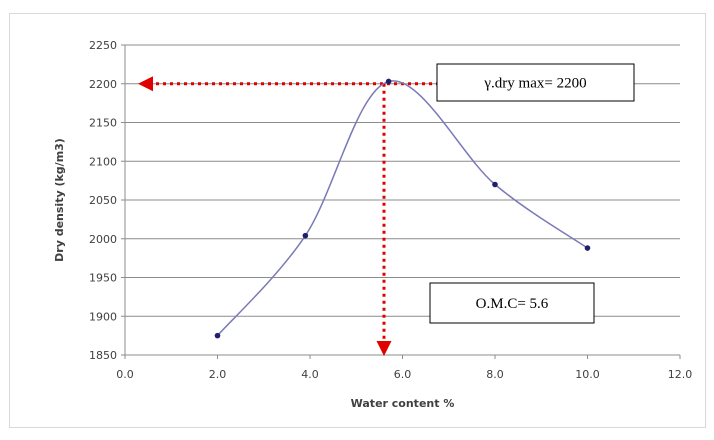 This screenshot has width=714, height=440. Describe the element at coordinates (103, 161) in the screenshot. I see `y-tick-label: 2100` at that location.